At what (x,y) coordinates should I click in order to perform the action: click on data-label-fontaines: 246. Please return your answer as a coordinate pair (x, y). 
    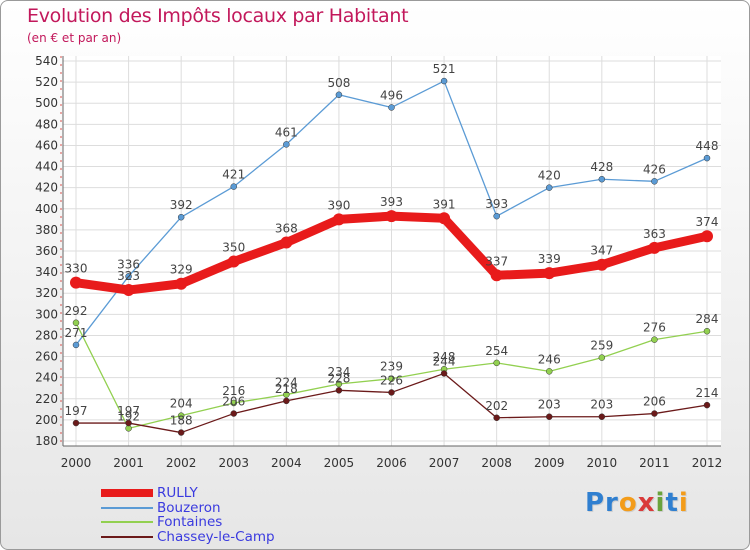
    Looking at the image, I should click on (549, 359).